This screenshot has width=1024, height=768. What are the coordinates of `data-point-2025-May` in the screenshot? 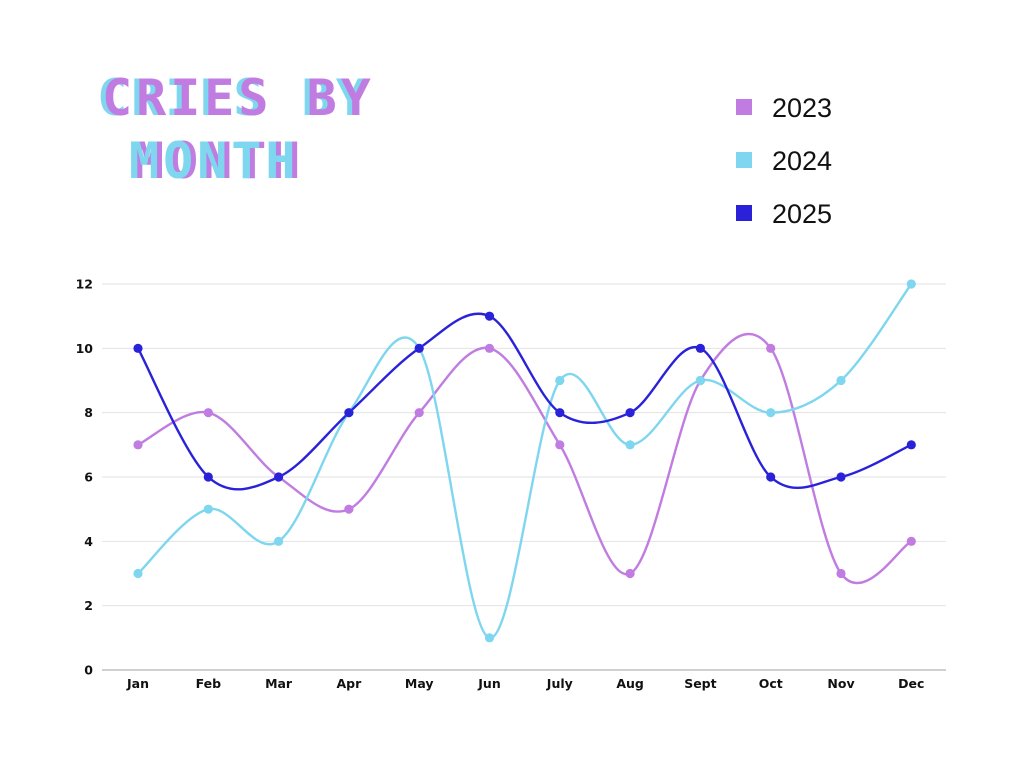 It's located at (419, 348).